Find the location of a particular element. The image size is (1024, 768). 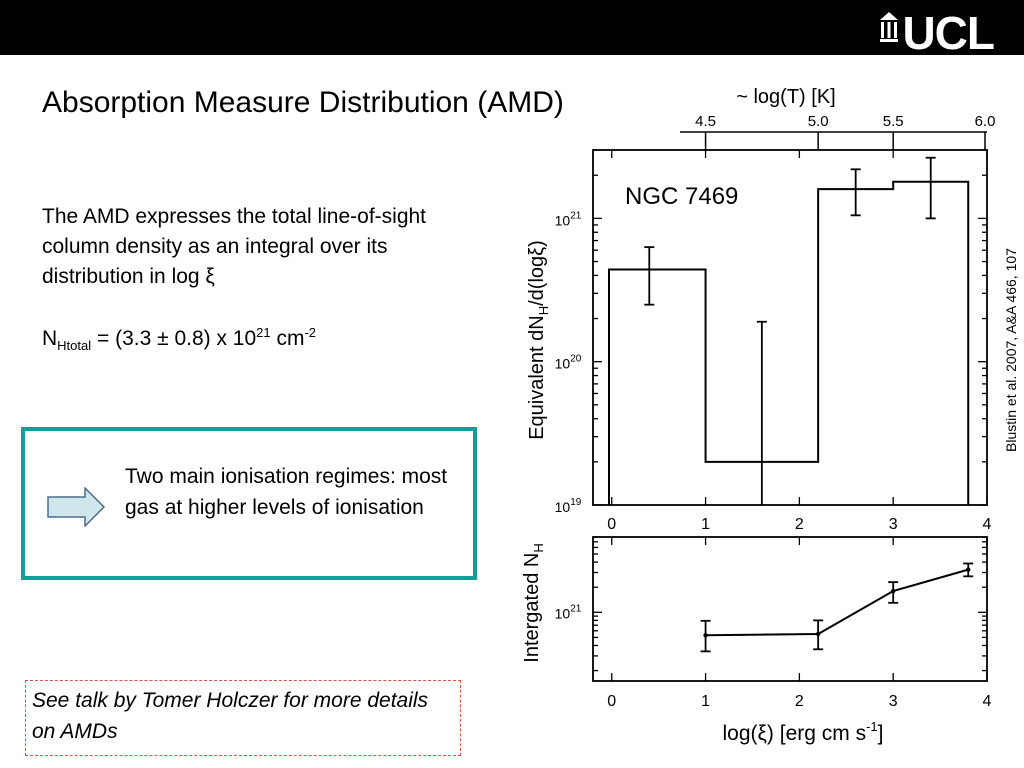

histogram-x-tick-label: 3 is located at coordinates (893, 524).